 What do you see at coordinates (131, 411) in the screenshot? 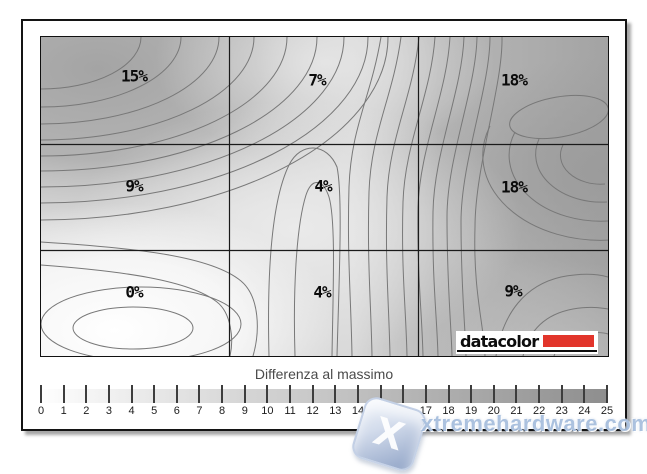
I see `colorbar-tick-label: 4` at bounding box center [131, 411].